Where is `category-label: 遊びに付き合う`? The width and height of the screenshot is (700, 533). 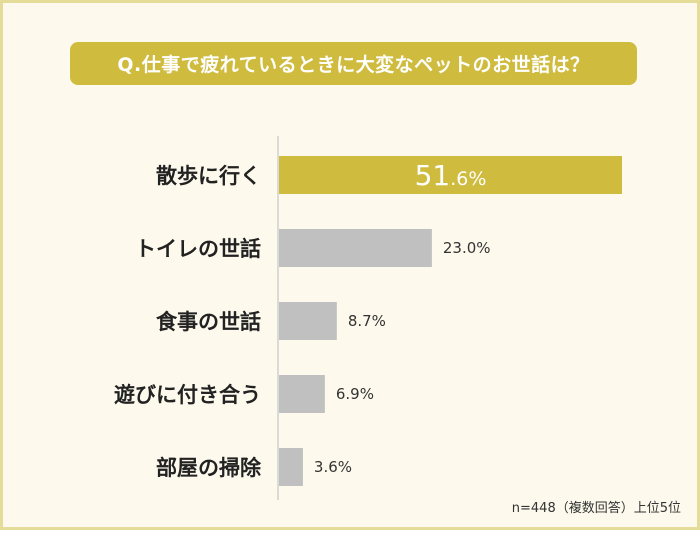
category-label: 遊びに付き合う is located at coordinates (187, 395).